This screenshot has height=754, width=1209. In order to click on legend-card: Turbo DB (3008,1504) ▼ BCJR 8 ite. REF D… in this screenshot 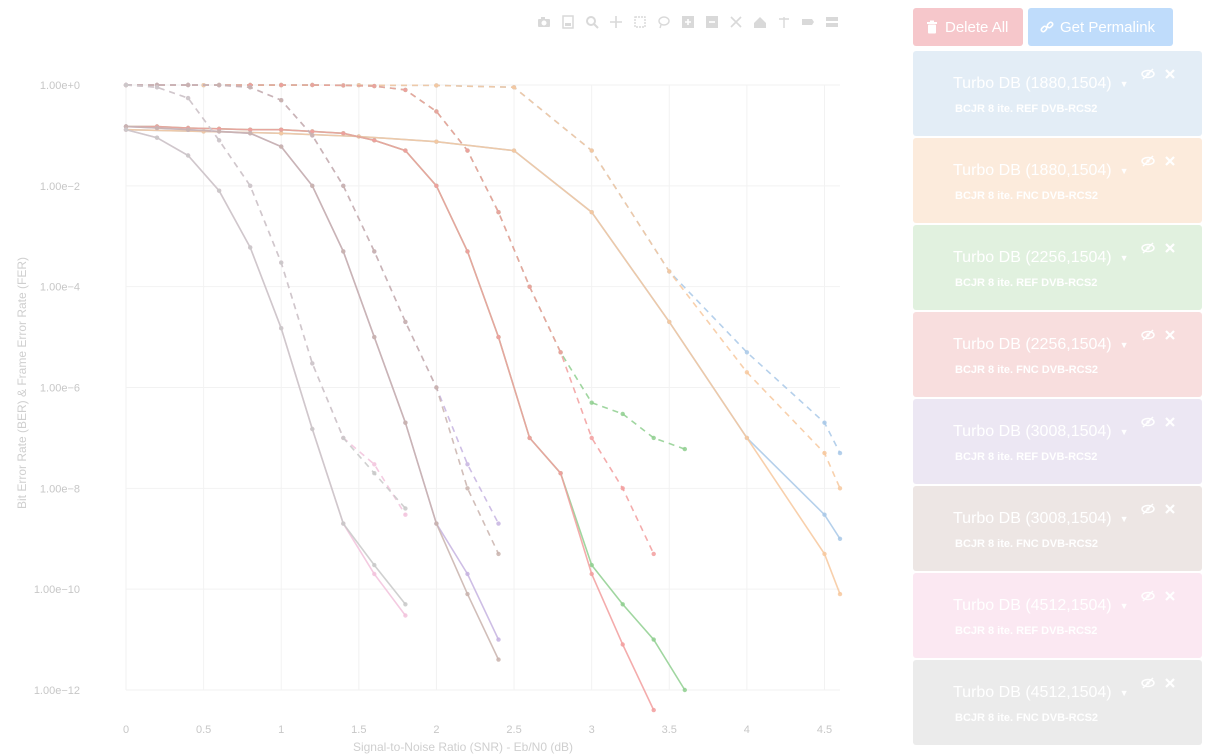, I will do `click(1057, 441)`.